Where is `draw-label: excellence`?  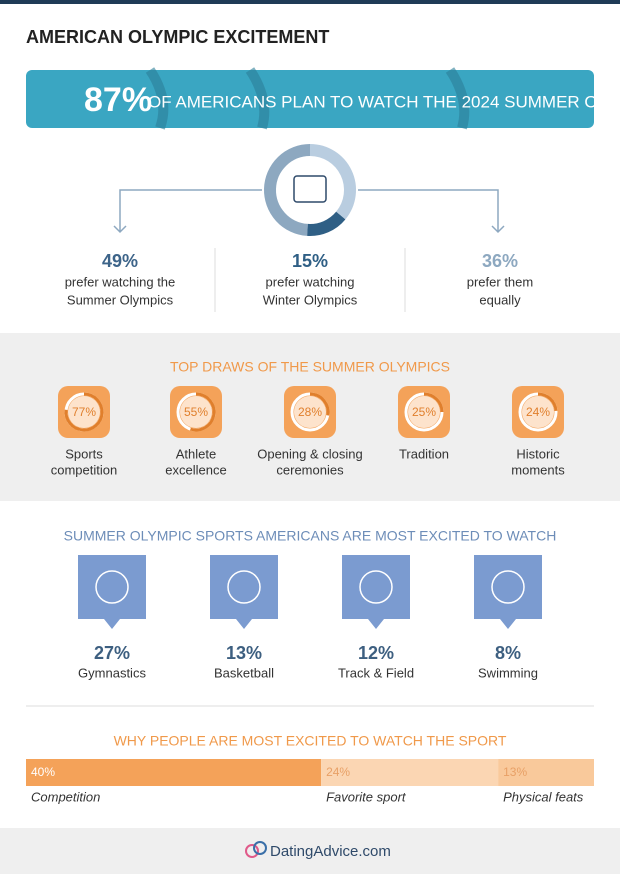 draw-label: excellence is located at coordinates (195, 469).